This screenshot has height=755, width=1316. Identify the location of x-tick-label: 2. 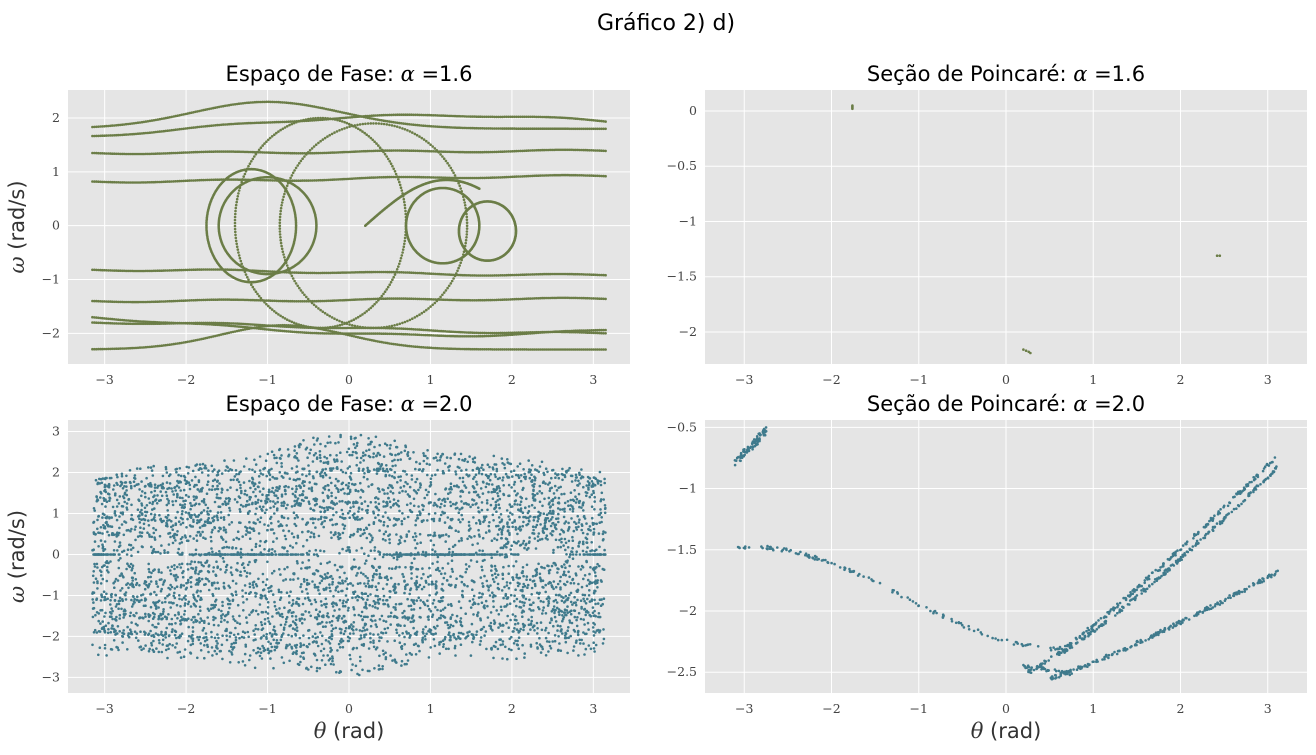
(512, 379).